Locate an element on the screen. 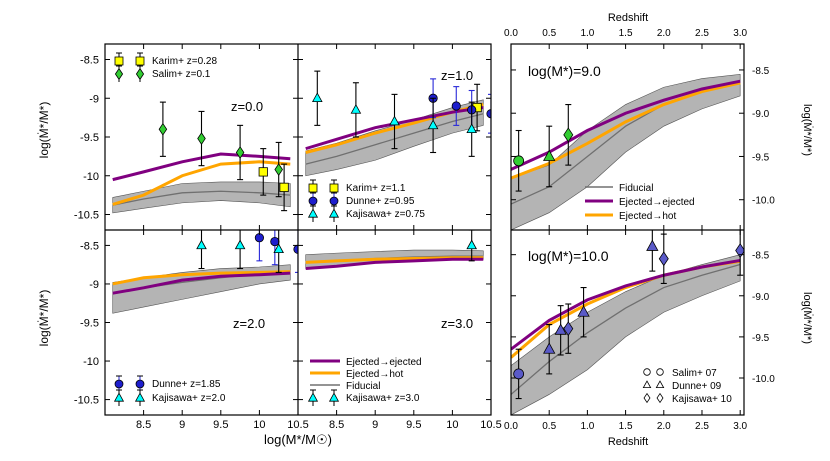 This screenshot has width=830, height=461. left-x-axis-label: log(M*/M☉) is located at coordinates (298, 439).